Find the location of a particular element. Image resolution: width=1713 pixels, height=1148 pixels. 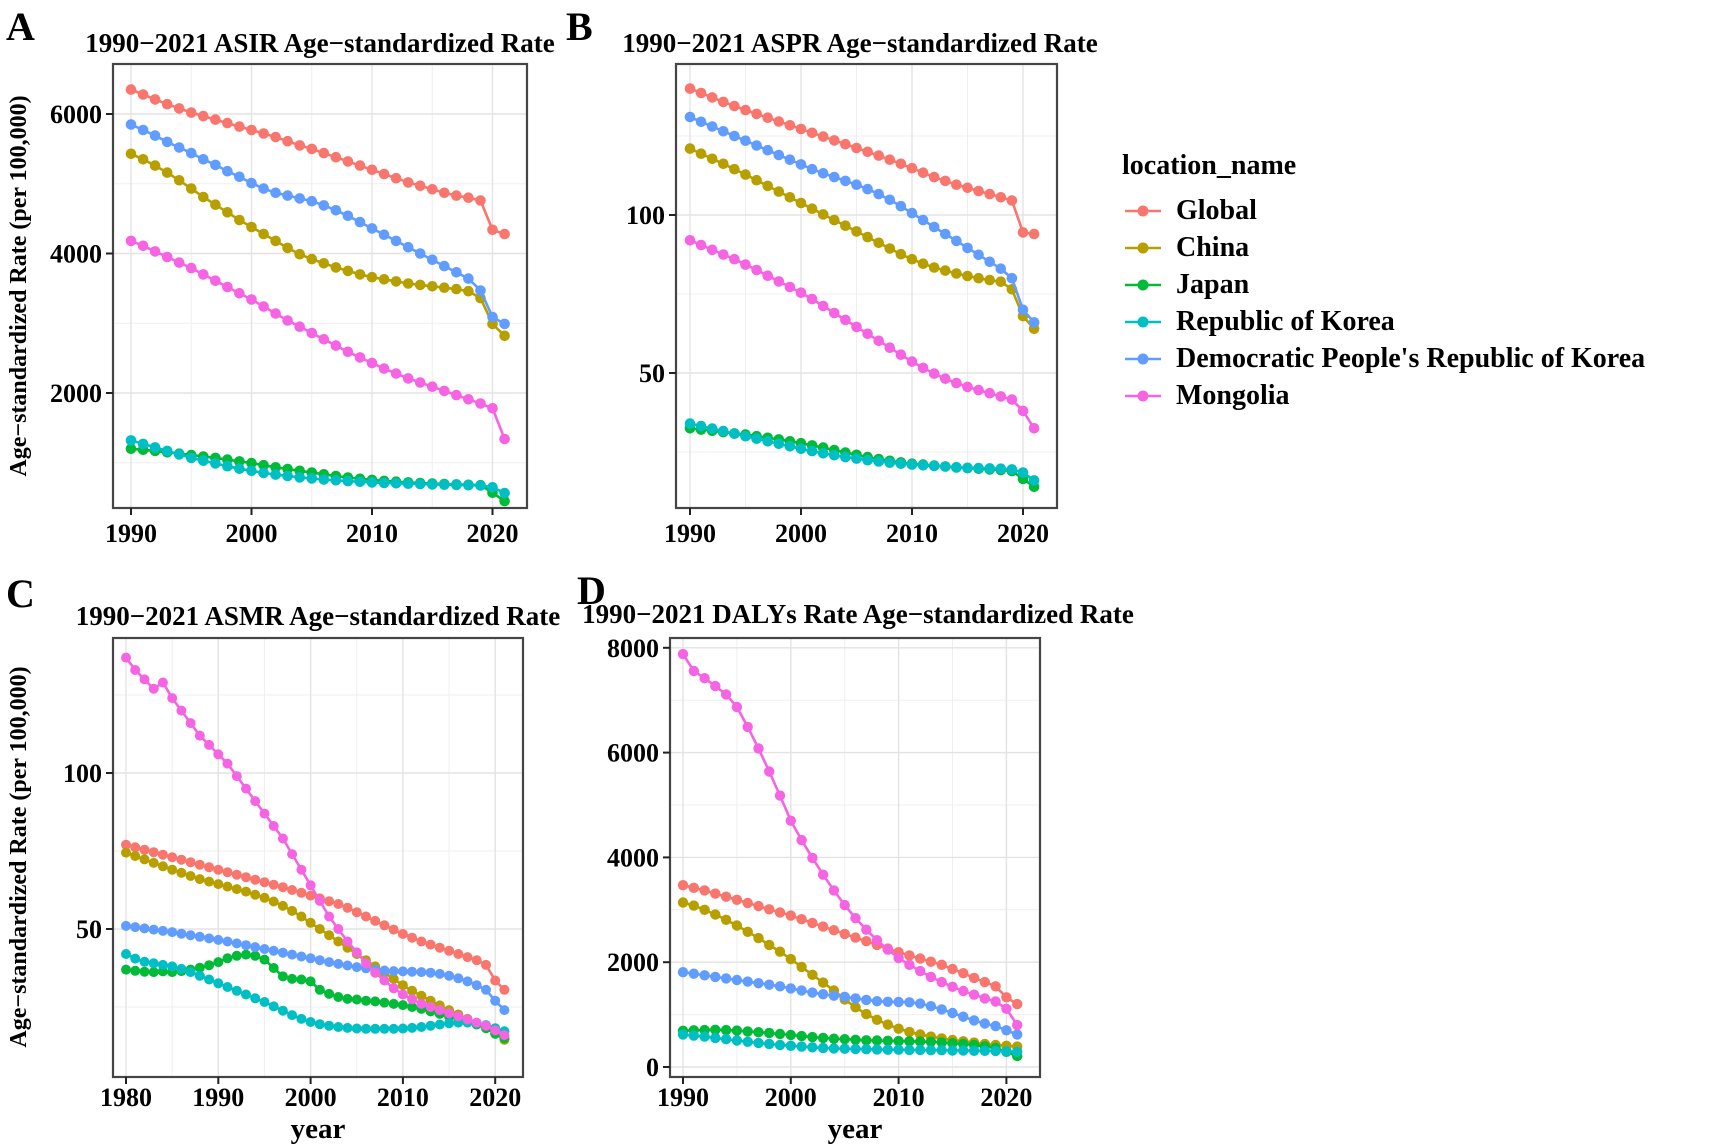

legend-label: Republic of Korea is located at coordinates (1285, 321).